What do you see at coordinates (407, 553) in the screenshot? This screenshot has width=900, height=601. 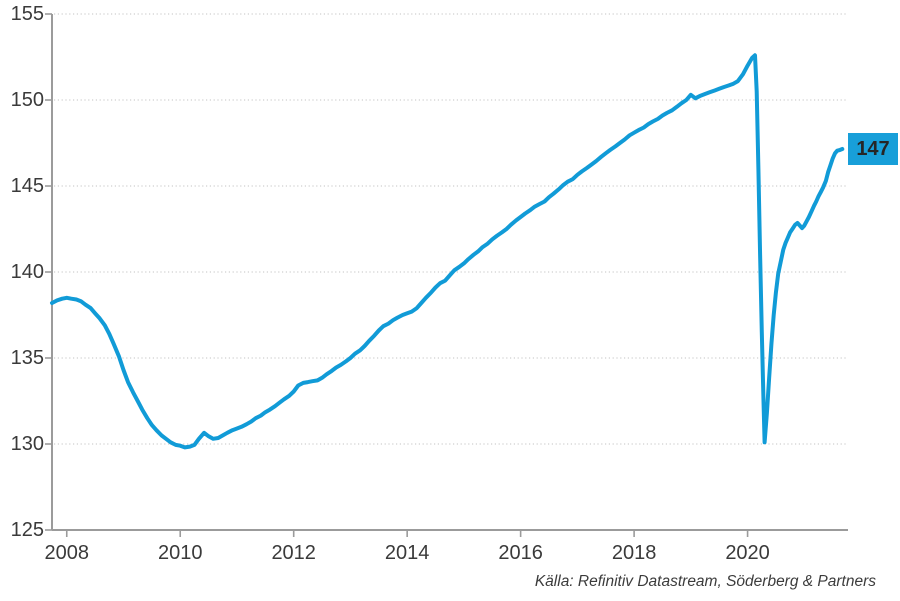 I see `x-tick-label-2014: 2014` at bounding box center [407, 553].